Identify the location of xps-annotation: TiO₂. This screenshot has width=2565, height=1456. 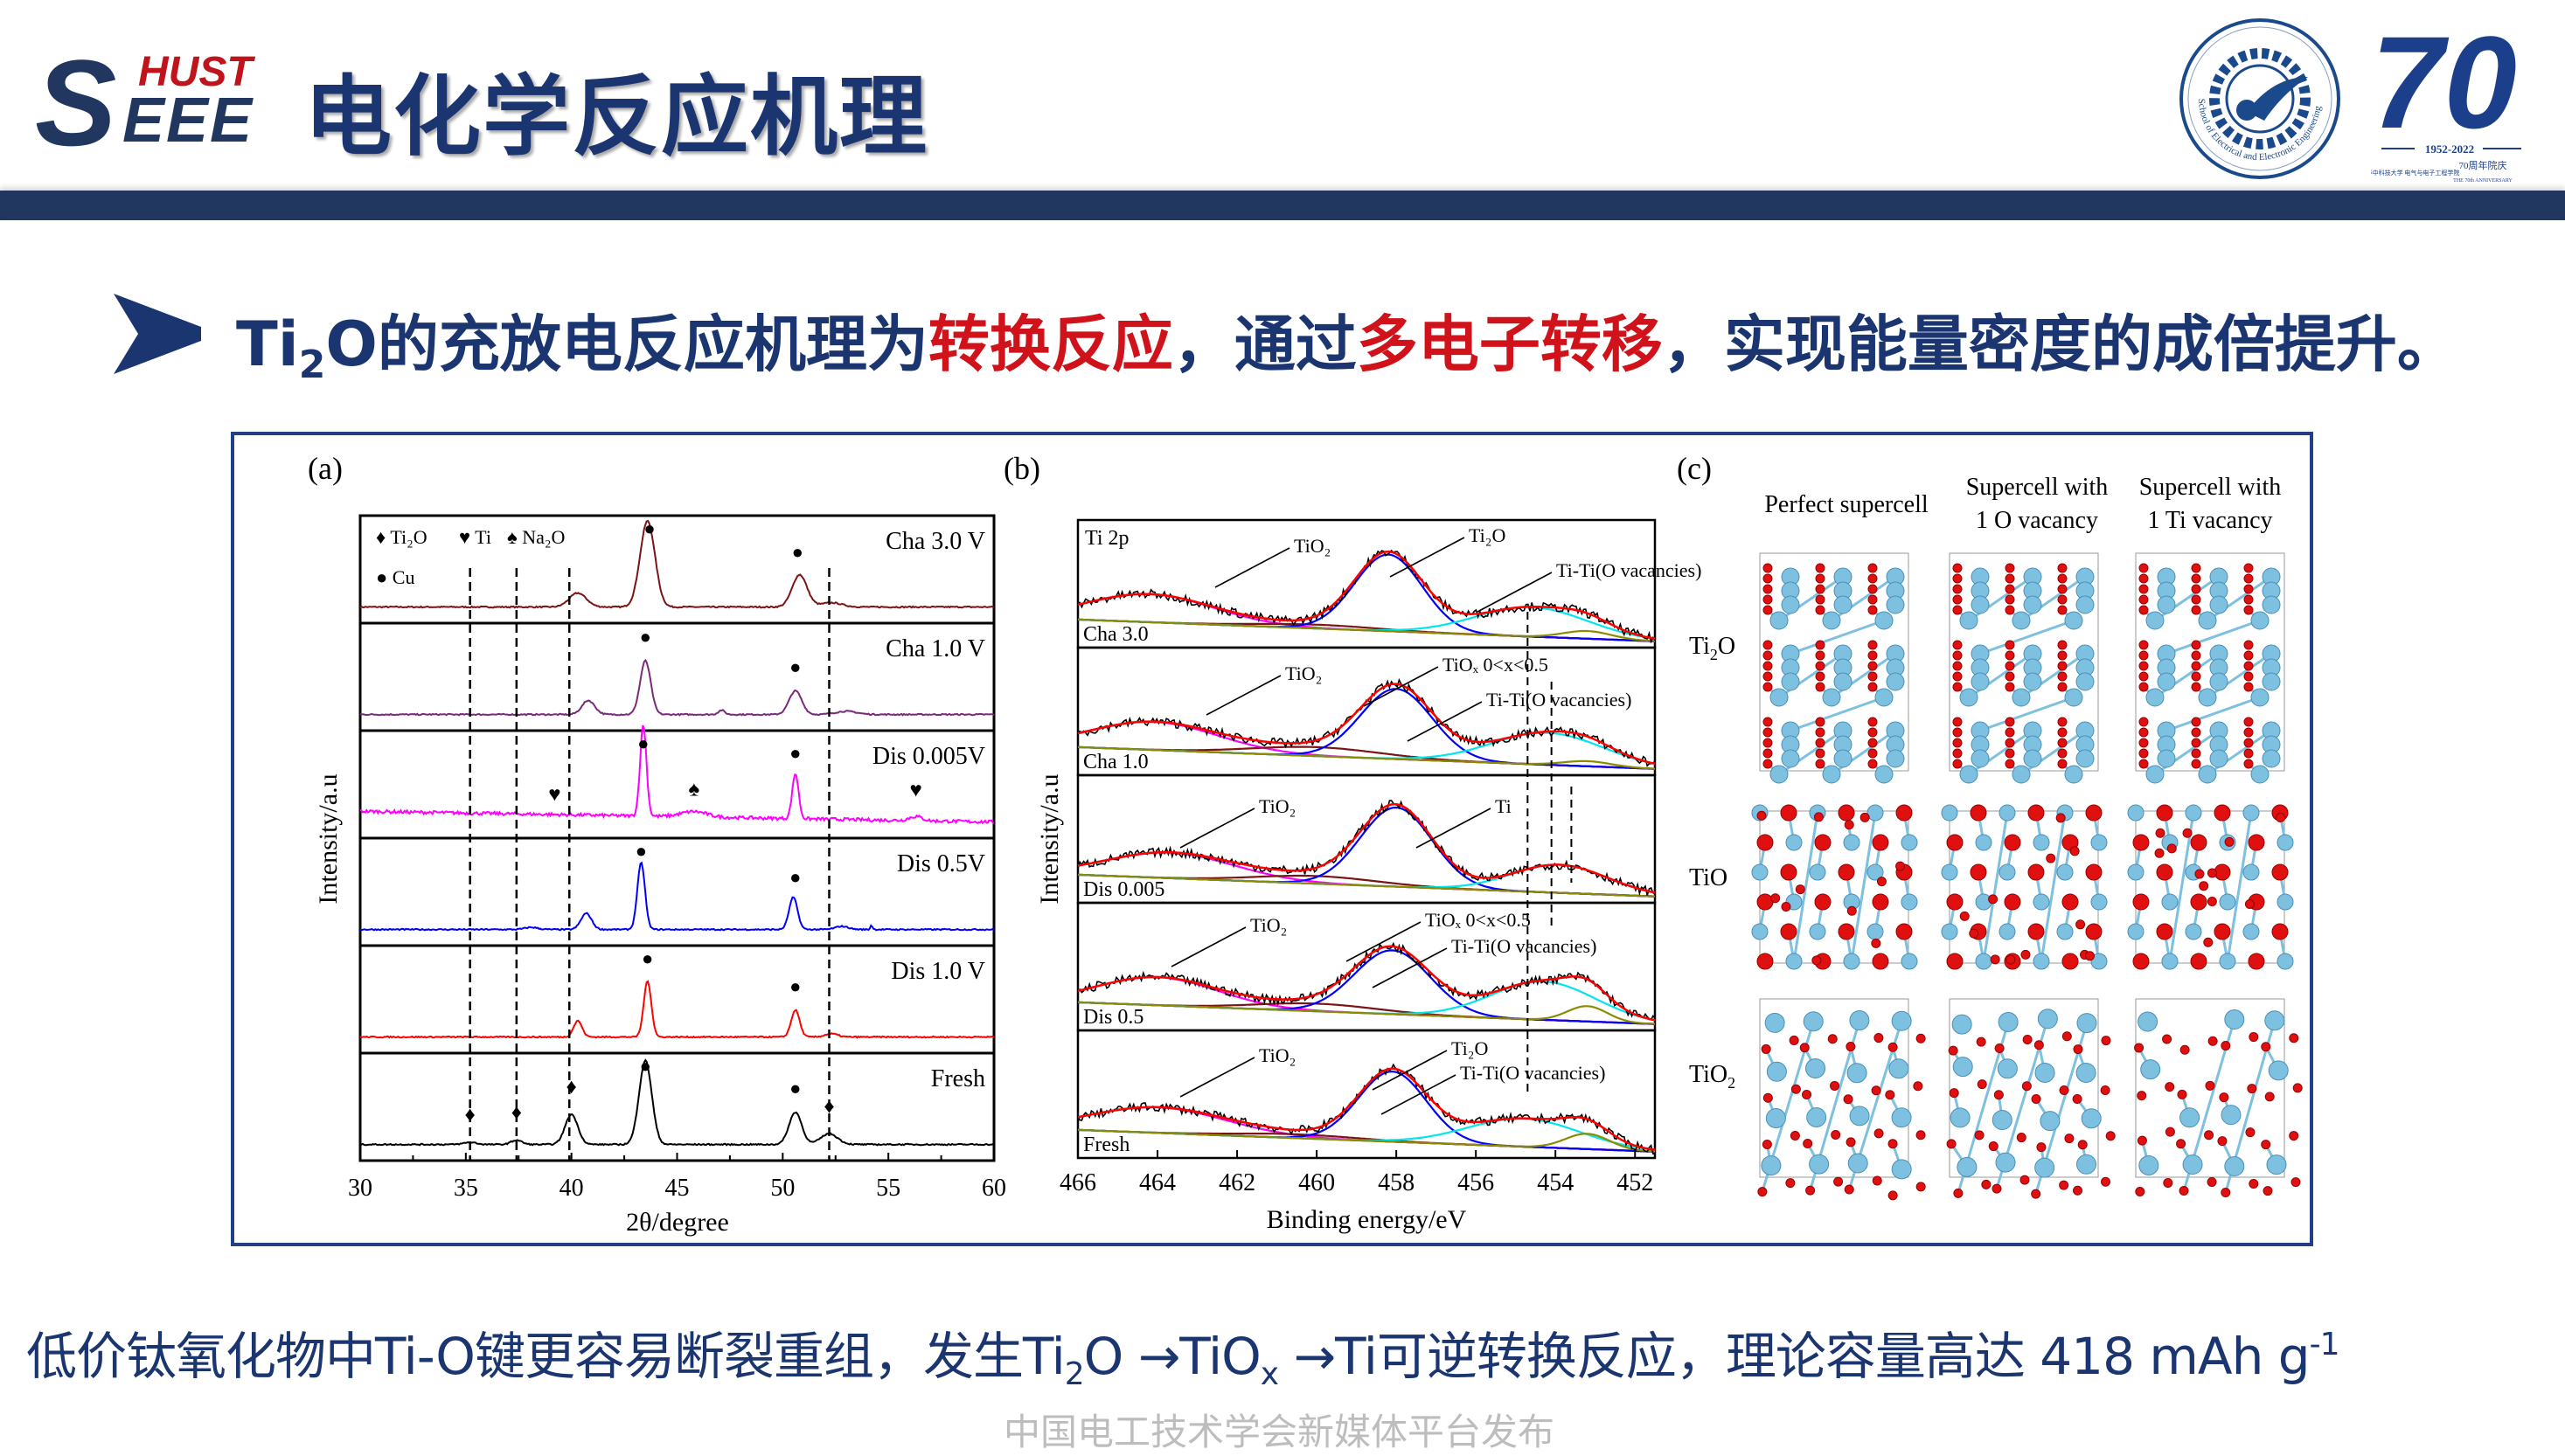
(1277, 1055).